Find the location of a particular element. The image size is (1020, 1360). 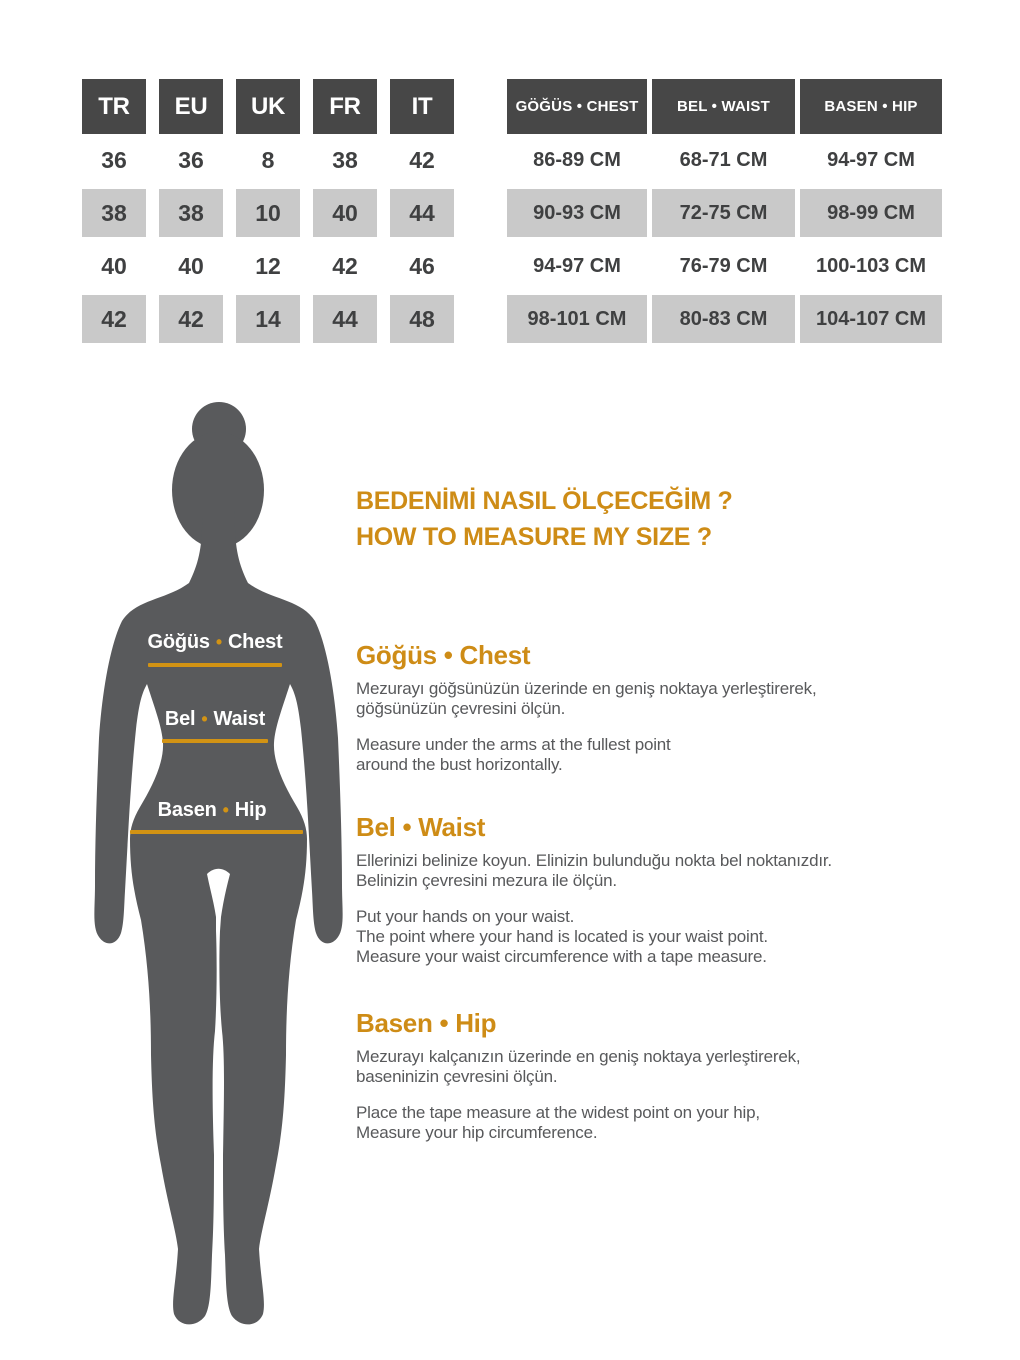

hip-figure-label: Basen • Hip is located at coordinates (212, 810).